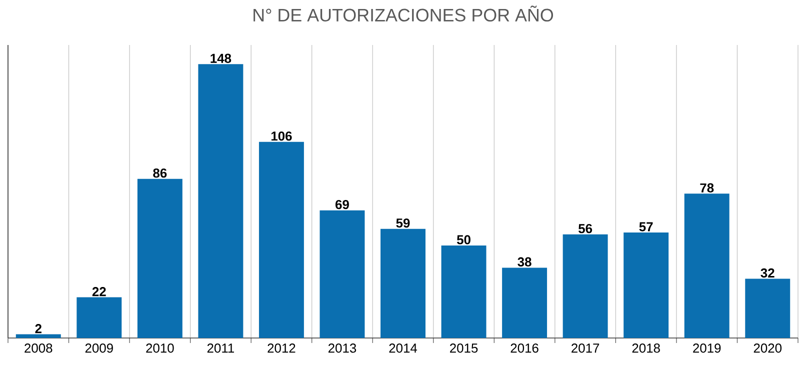 Image resolution: width=800 pixels, height=377 pixels. Describe the element at coordinates (464, 348) in the screenshot. I see `x-tick-label: 2015` at that location.